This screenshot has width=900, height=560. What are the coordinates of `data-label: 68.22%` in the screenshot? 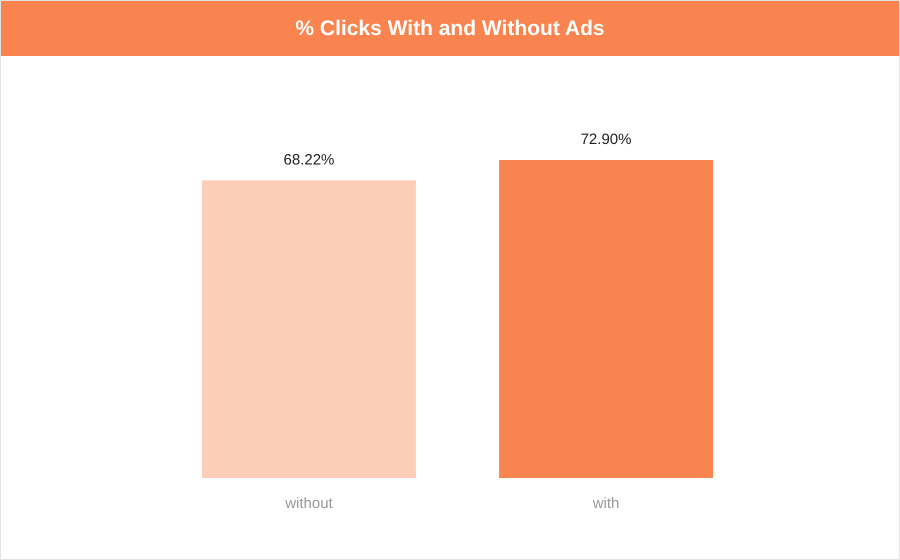 It's located at (309, 159).